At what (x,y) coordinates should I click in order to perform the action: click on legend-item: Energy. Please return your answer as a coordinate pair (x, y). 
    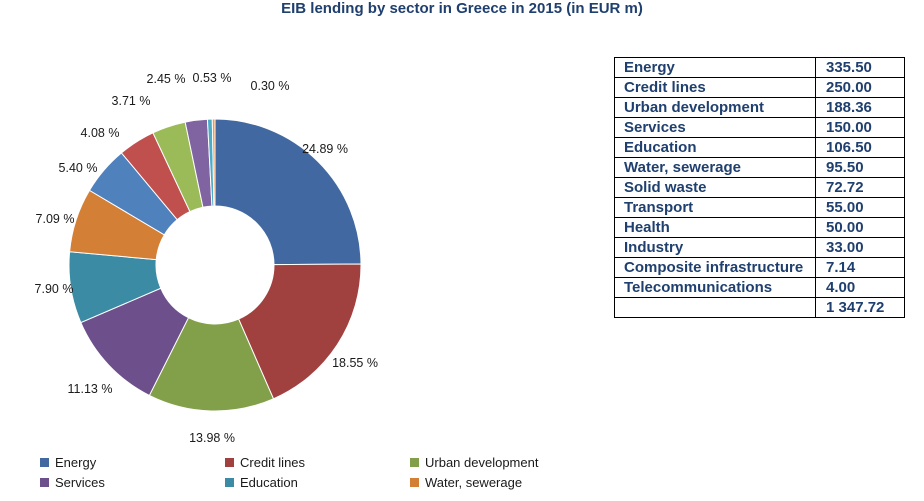
    Looking at the image, I should click on (68, 463).